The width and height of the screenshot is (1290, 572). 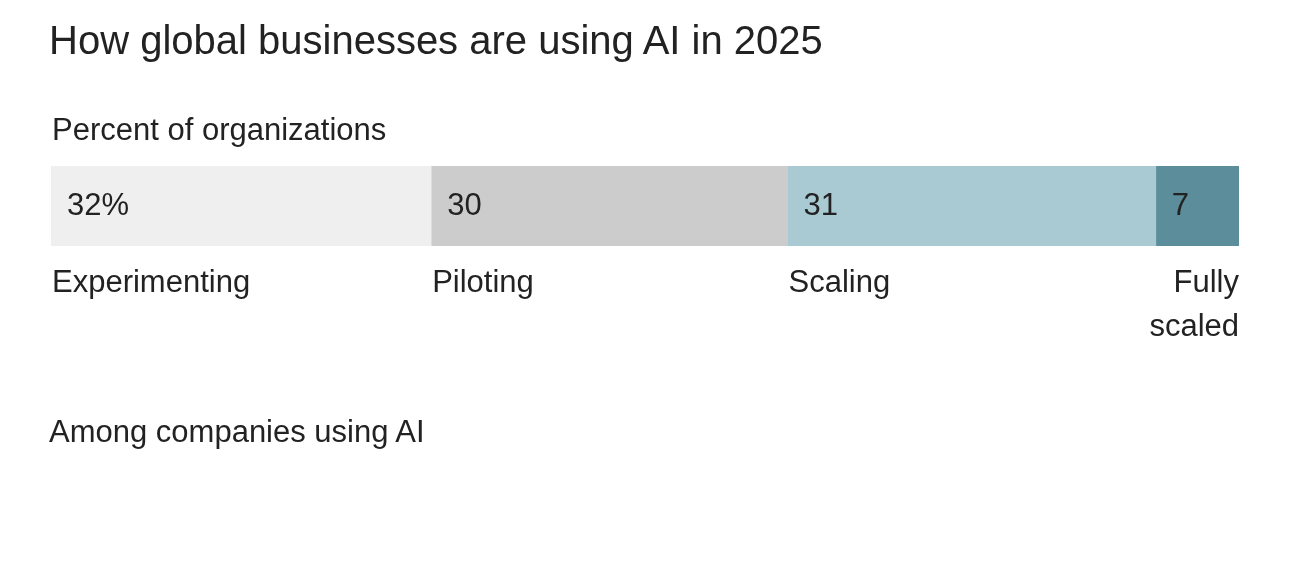 I want to click on text: Among companies using AI, so click(x=237, y=432).